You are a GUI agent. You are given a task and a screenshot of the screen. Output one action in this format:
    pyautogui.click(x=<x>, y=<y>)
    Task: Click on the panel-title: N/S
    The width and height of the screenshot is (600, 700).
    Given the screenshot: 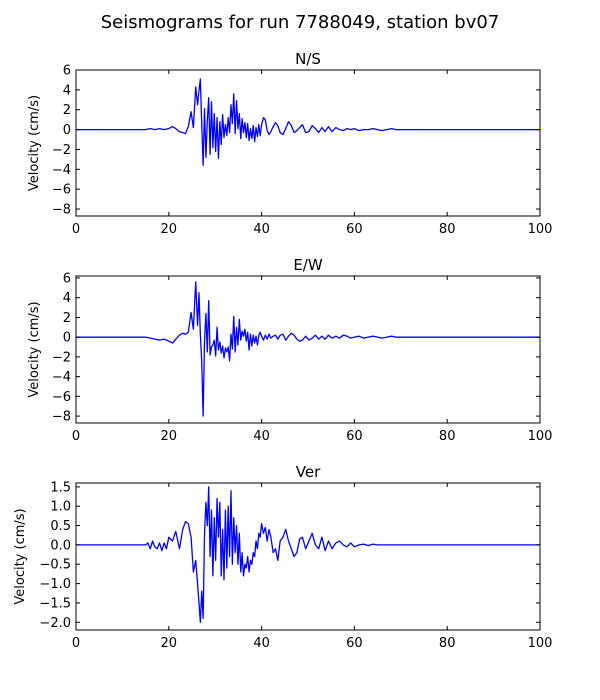 What is the action you would take?
    pyautogui.click(x=308, y=59)
    